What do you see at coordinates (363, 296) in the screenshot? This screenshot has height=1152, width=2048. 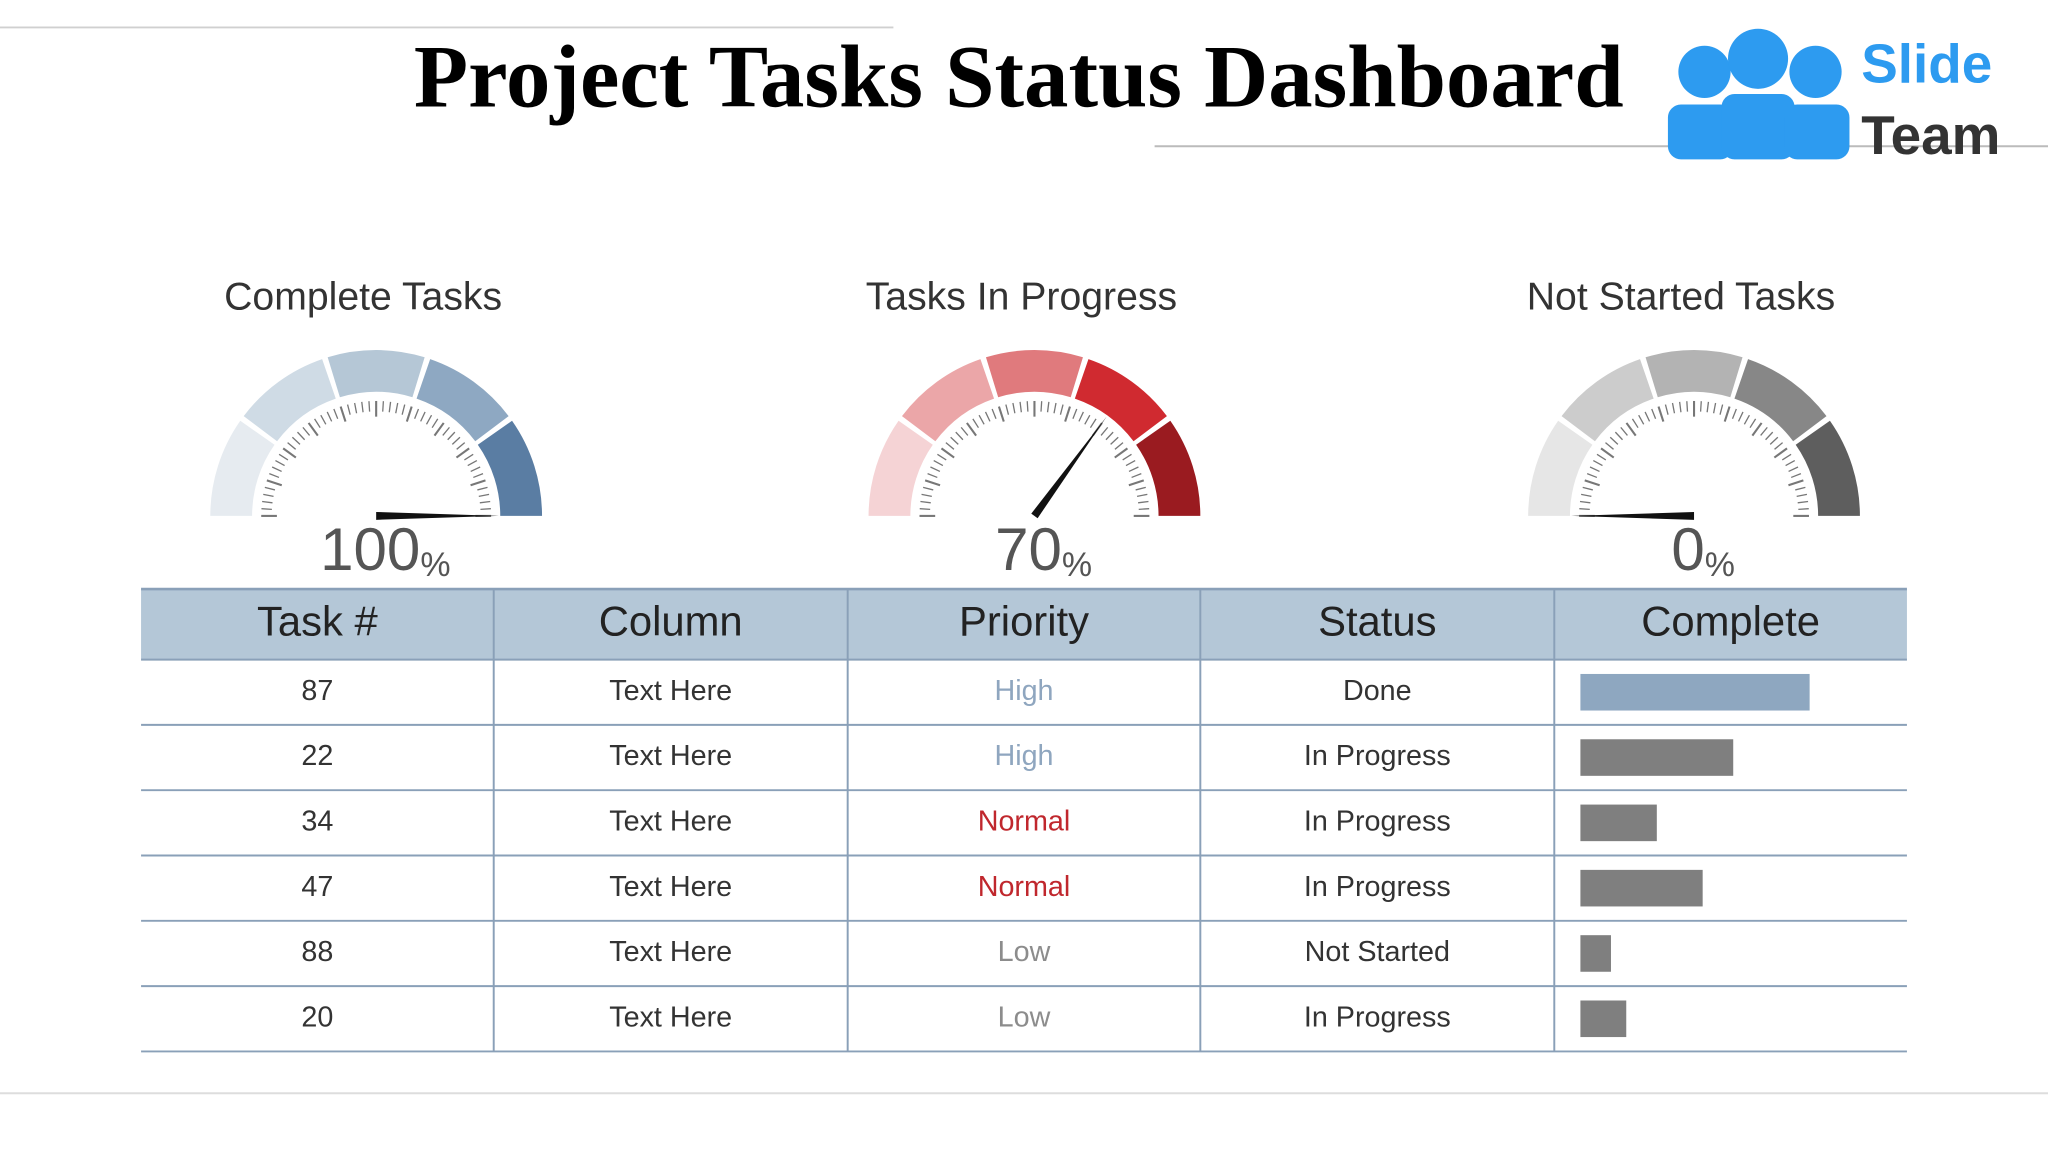 I see `gauge-title: Complete Tasks` at bounding box center [363, 296].